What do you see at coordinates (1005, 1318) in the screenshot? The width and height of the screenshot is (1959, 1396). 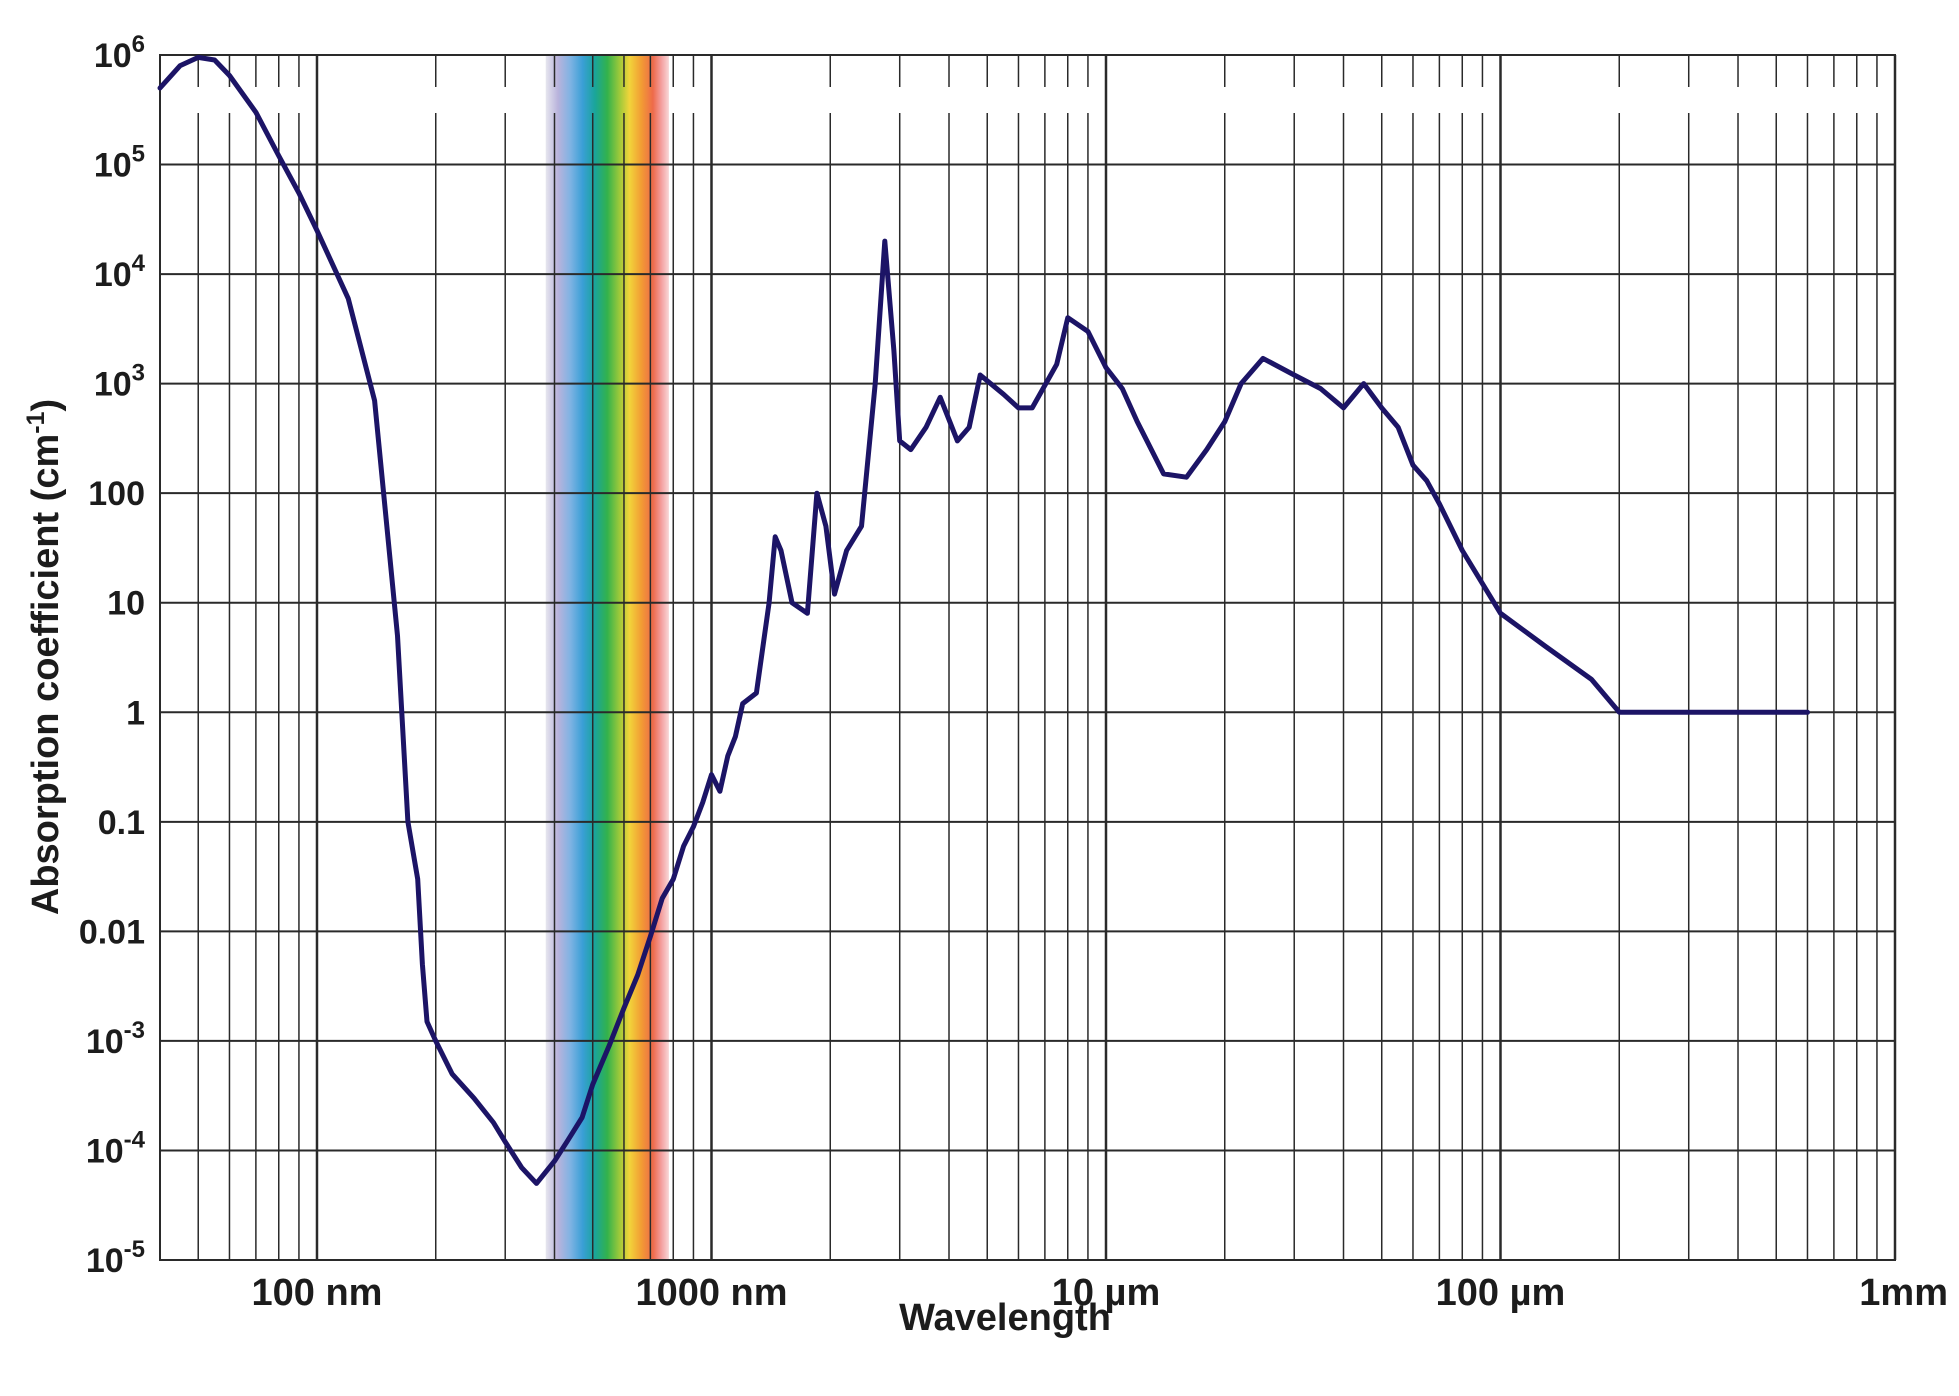 I see `x-axis-title: Wavelength` at bounding box center [1005, 1318].